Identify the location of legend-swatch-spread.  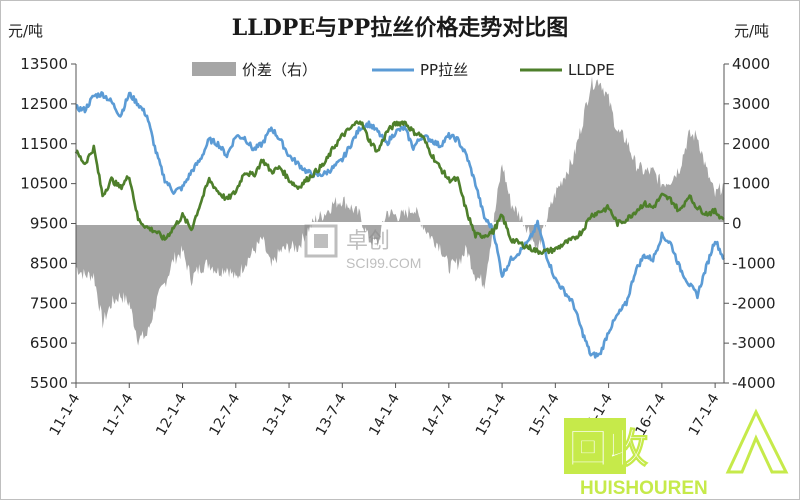
(214, 69).